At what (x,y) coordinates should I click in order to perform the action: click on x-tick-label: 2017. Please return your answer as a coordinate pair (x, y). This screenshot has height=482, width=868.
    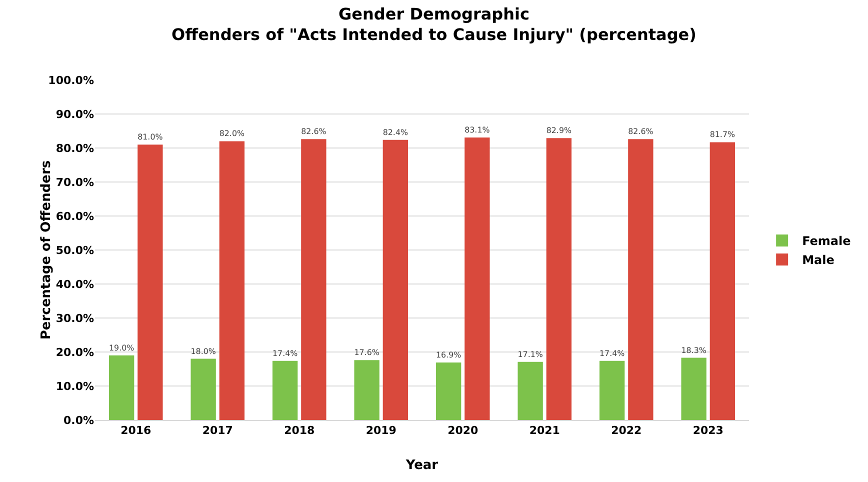
    Looking at the image, I should click on (217, 431).